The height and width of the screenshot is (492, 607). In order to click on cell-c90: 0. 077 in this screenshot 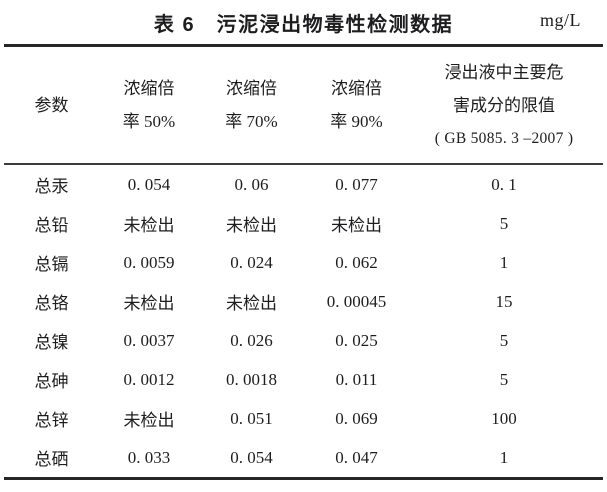, I will do `click(356, 184)`.